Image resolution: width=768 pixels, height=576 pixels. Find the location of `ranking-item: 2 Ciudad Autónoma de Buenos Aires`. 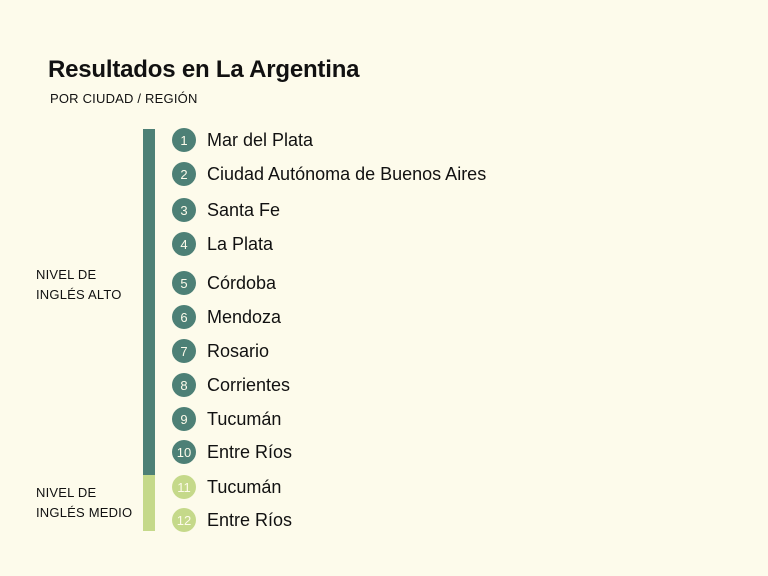

ranking-item: 2 Ciudad Autónoma de Buenos Aires is located at coordinates (329, 174).